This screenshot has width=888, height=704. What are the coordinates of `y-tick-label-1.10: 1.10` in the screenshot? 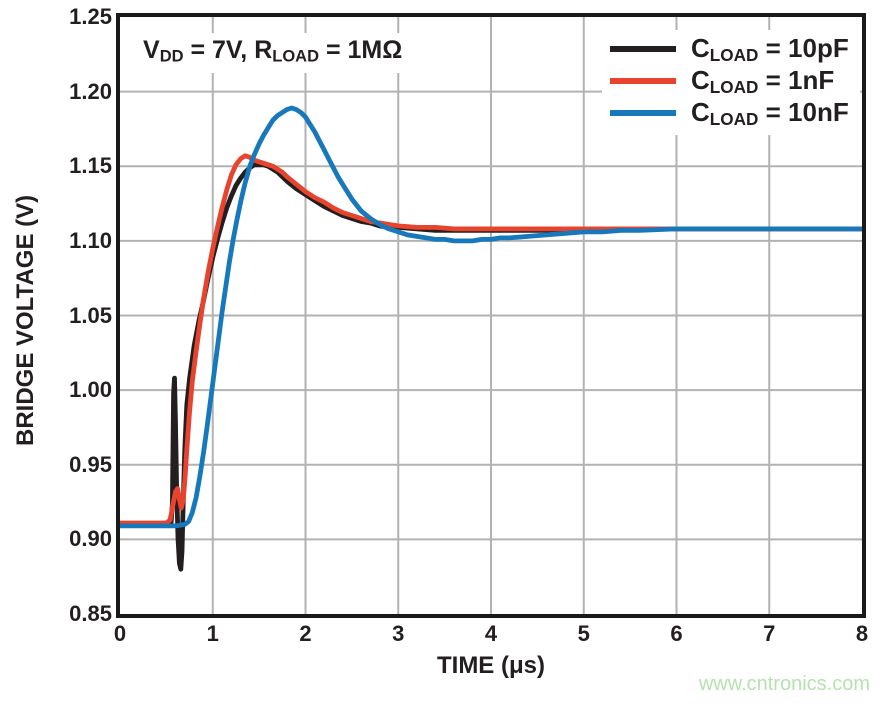 It's located at (90, 240).